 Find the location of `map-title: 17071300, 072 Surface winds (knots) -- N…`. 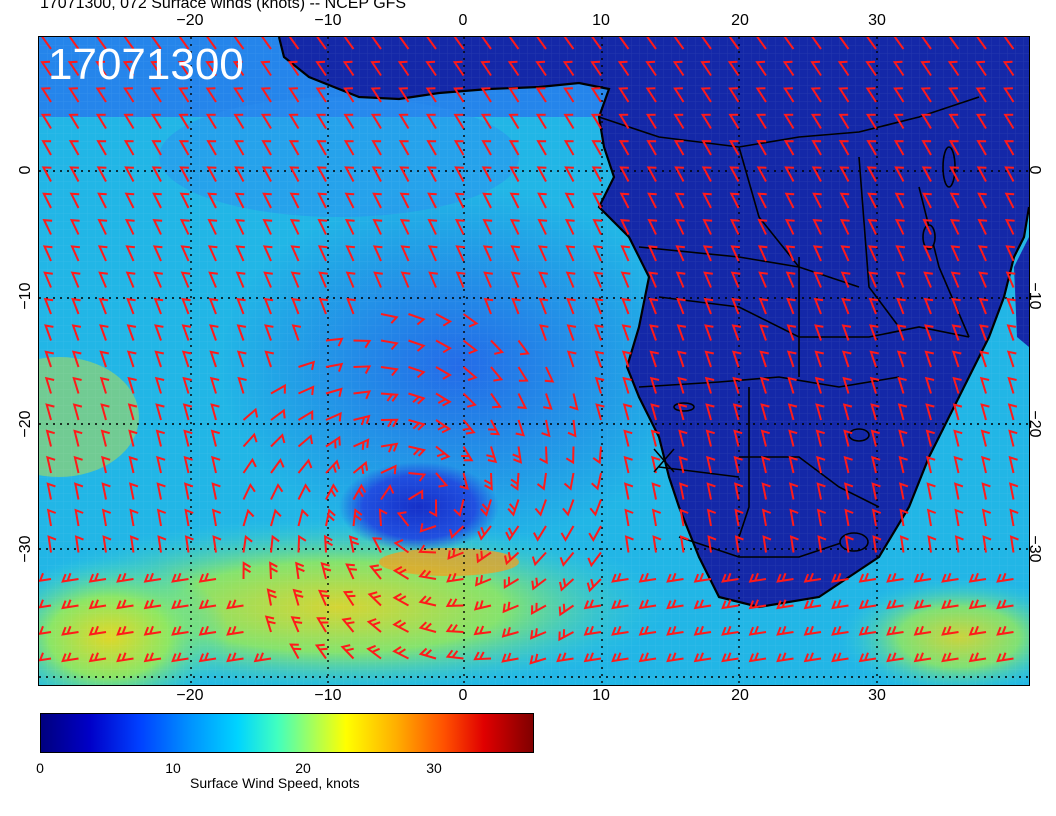

map-title: 17071300, 072 Surface winds (knots) -- N… is located at coordinates (223, 6).